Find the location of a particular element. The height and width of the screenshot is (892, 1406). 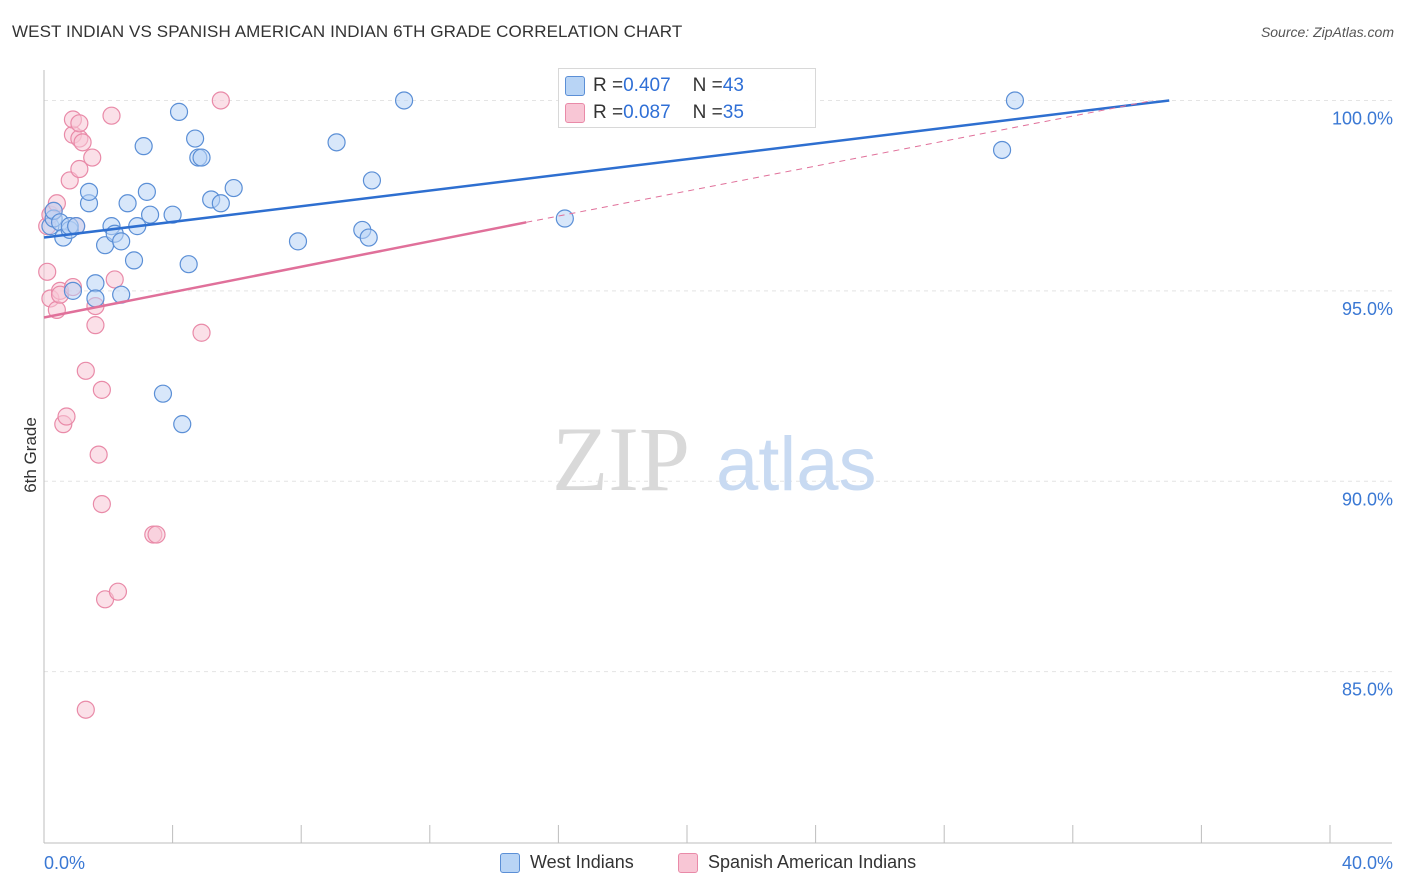

legend-swatch-west-indians is located at coordinates (510, 862).